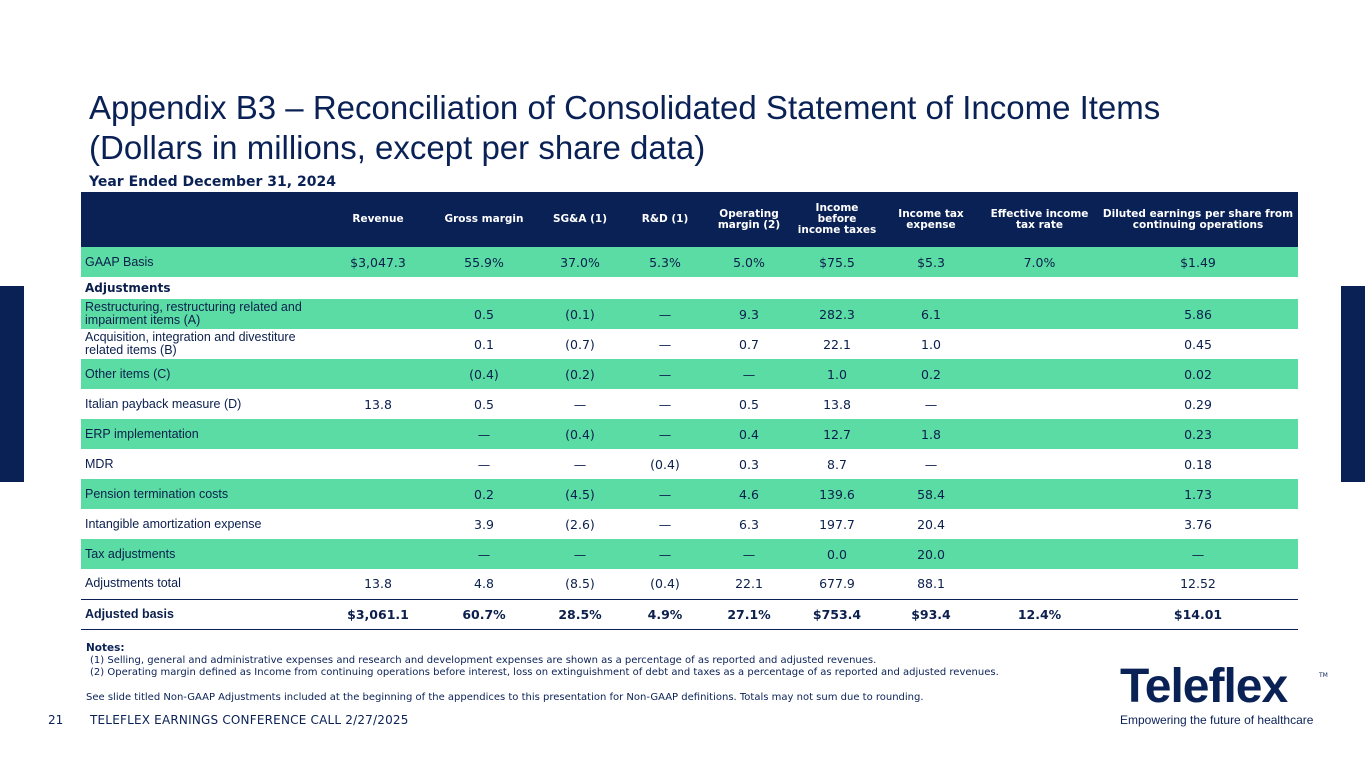 Image resolution: width=1365 pixels, height=768 pixels. I want to click on table-cell: 0.45, so click(1198, 344).